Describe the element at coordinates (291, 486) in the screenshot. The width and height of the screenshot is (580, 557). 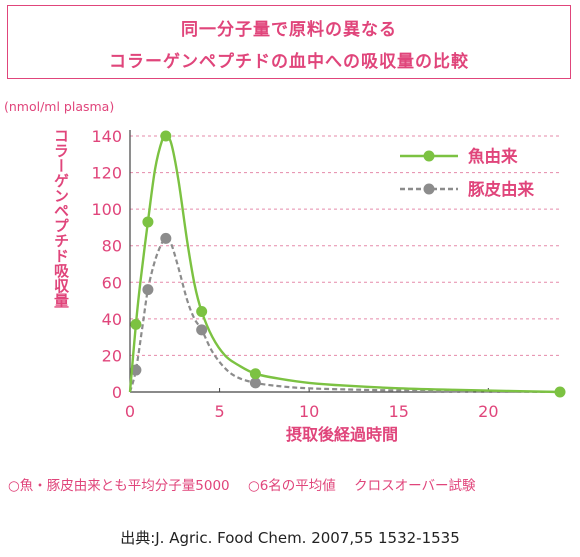
I see `footnote-average: ○6名の平均値` at that location.